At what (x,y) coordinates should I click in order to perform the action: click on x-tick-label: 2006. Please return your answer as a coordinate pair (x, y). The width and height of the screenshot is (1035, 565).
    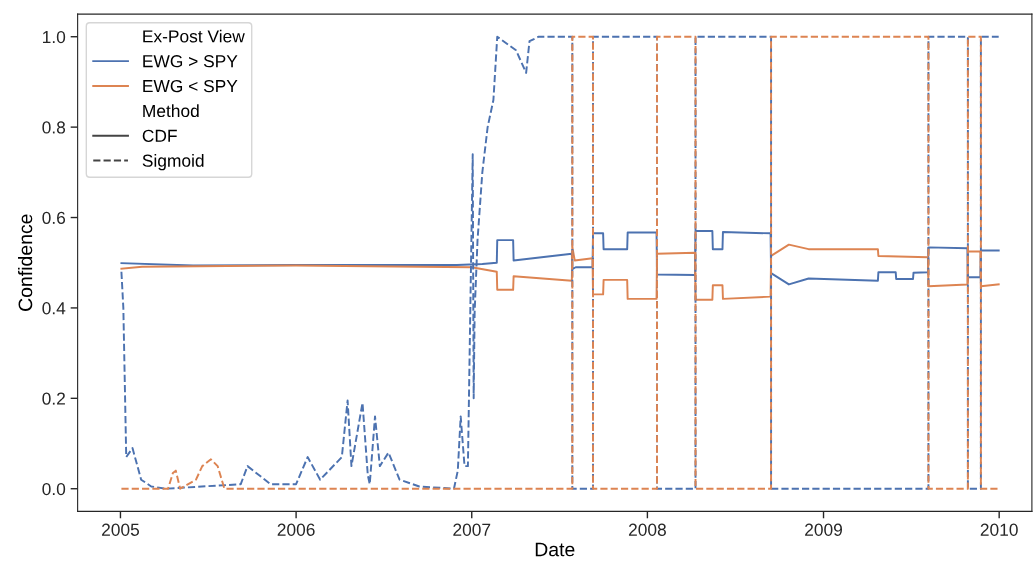
    Looking at the image, I should click on (296, 529).